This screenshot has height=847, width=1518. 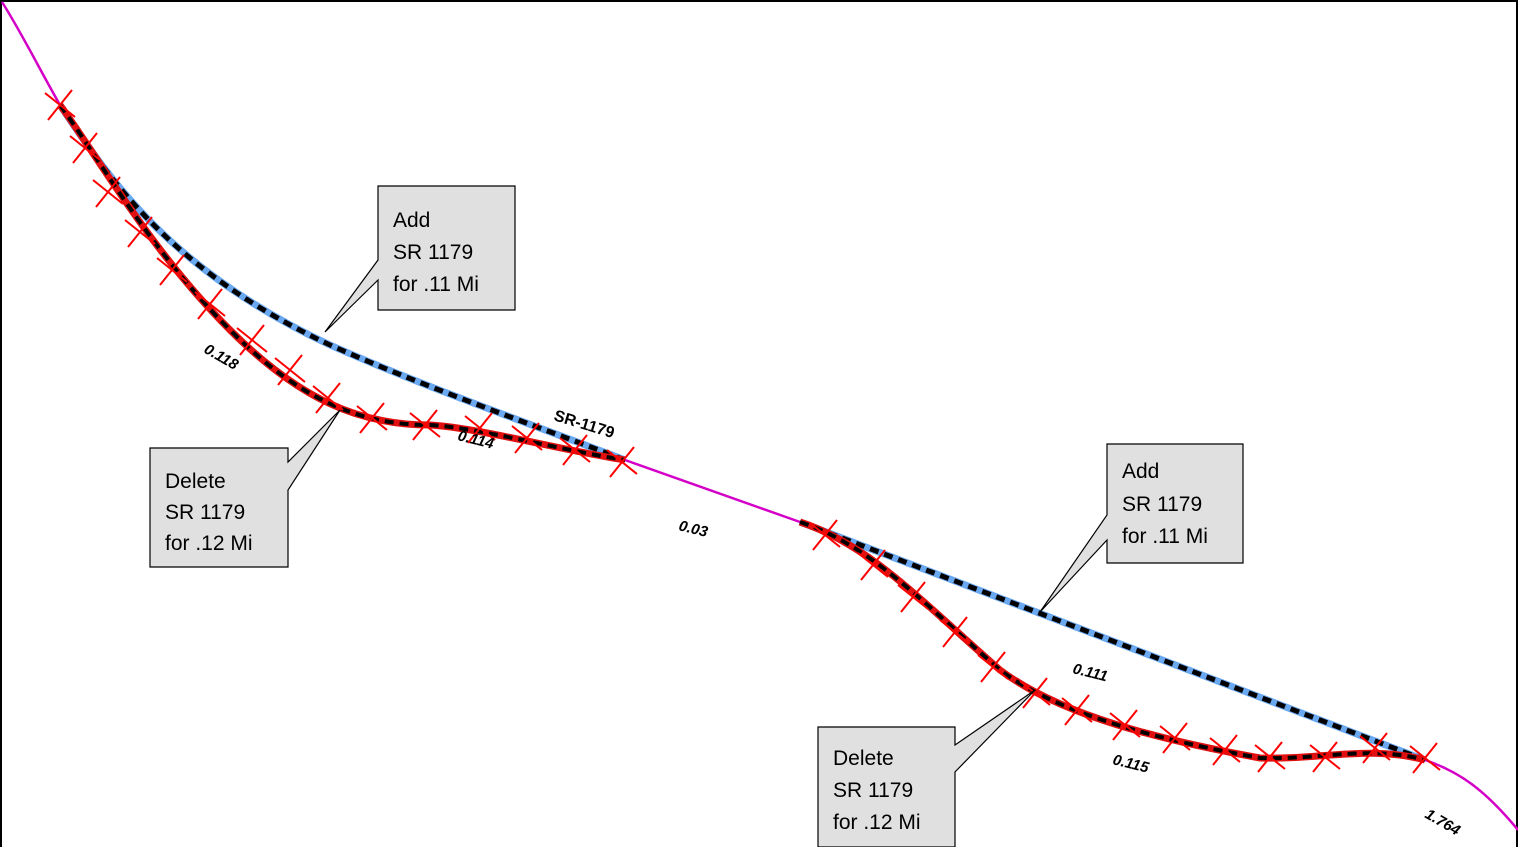 I want to click on delete-callout-1-line-2: SR 1179, so click(x=205, y=512).